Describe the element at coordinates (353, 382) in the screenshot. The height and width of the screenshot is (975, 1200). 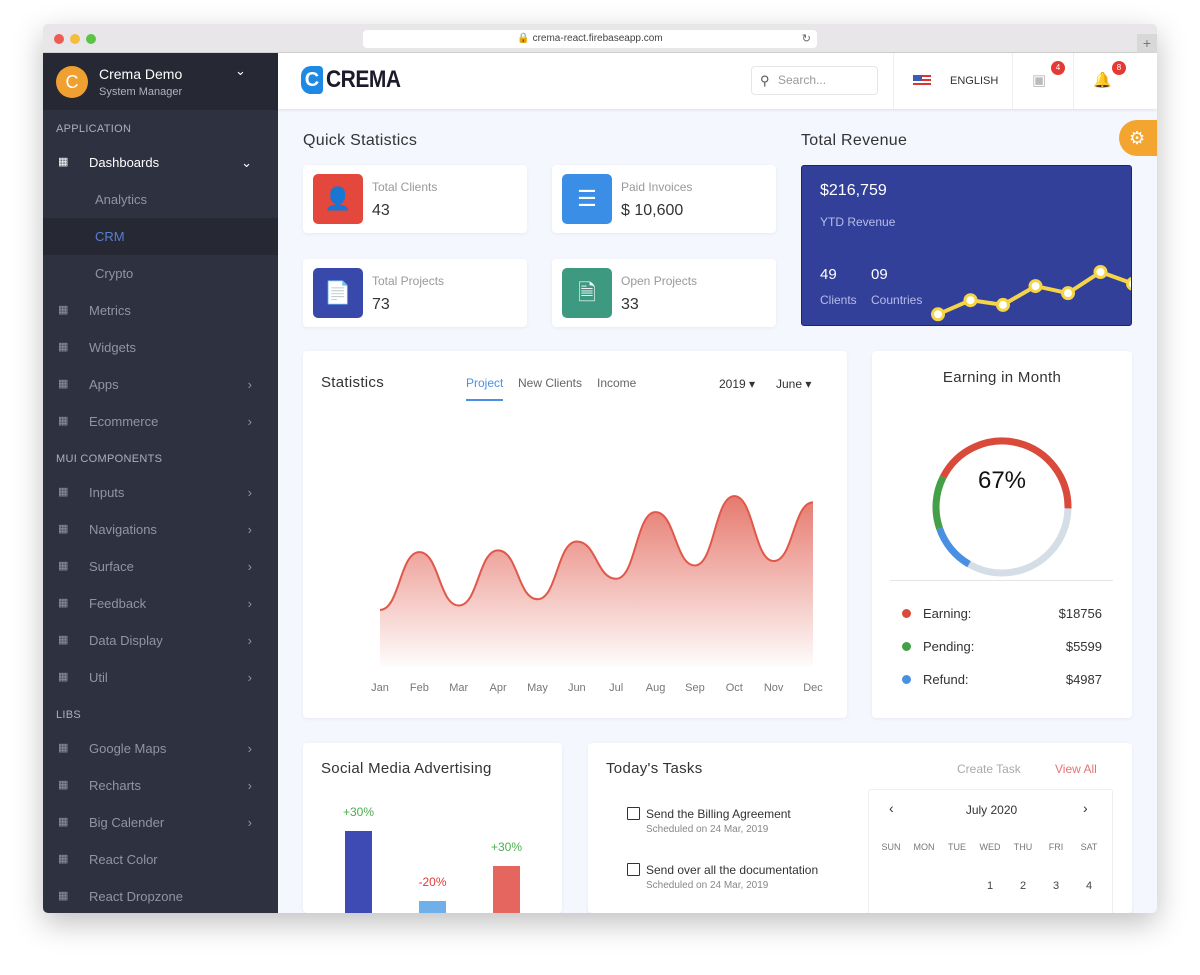
I see `statistics-title: Statistics` at that location.